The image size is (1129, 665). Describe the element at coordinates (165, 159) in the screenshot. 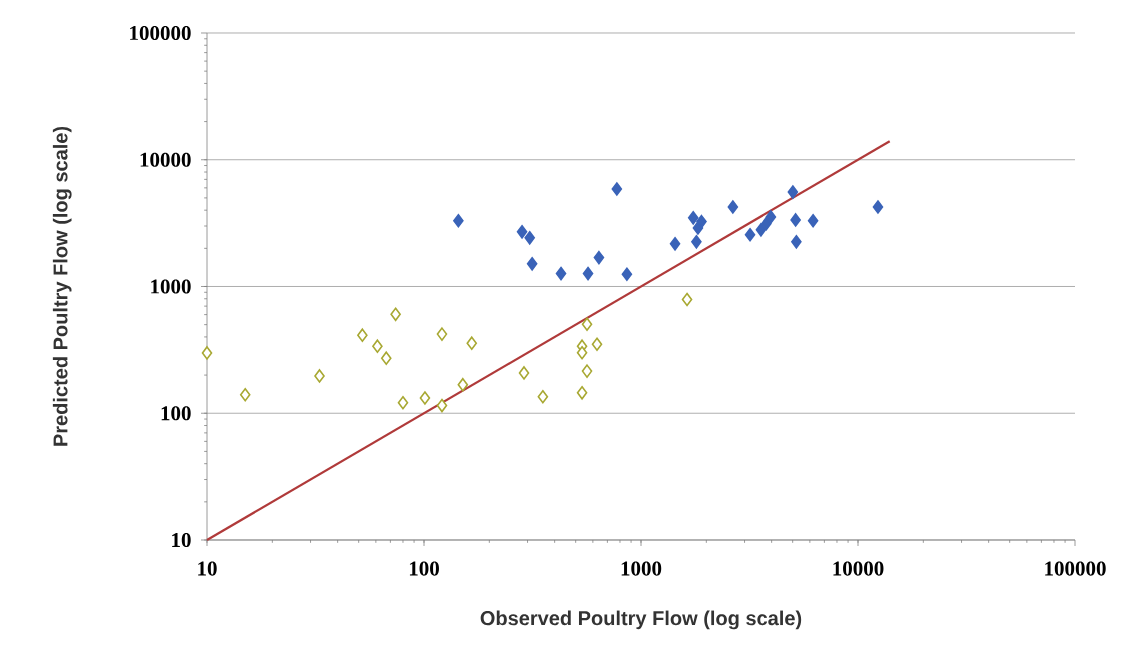

I see `y-tick-label: 10000` at that location.